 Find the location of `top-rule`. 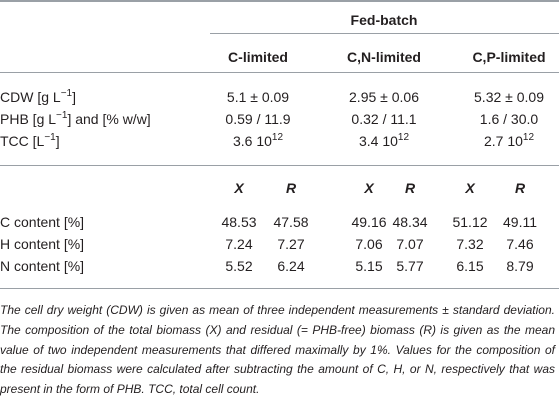

top-rule is located at coordinates (279, 1).